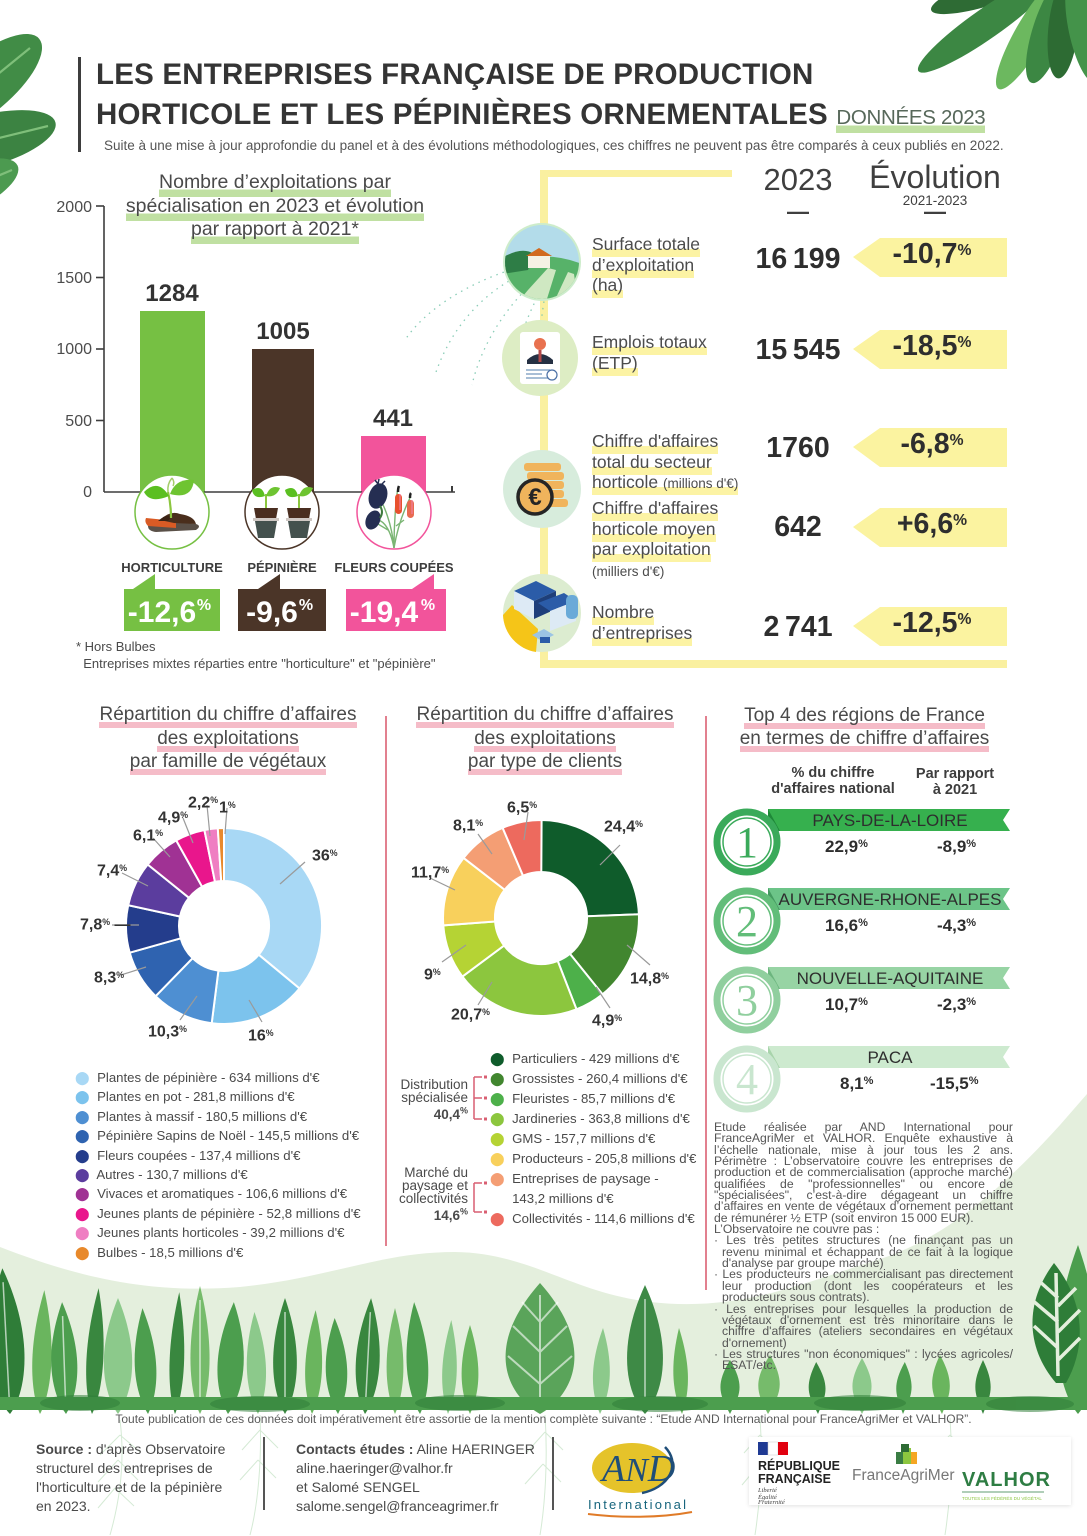  What do you see at coordinates (1002, 1498) in the screenshot?
I see `svg-text: TOUTES LES FÉDÉRÉS DU VÉGÉTAL` at bounding box center [1002, 1498].